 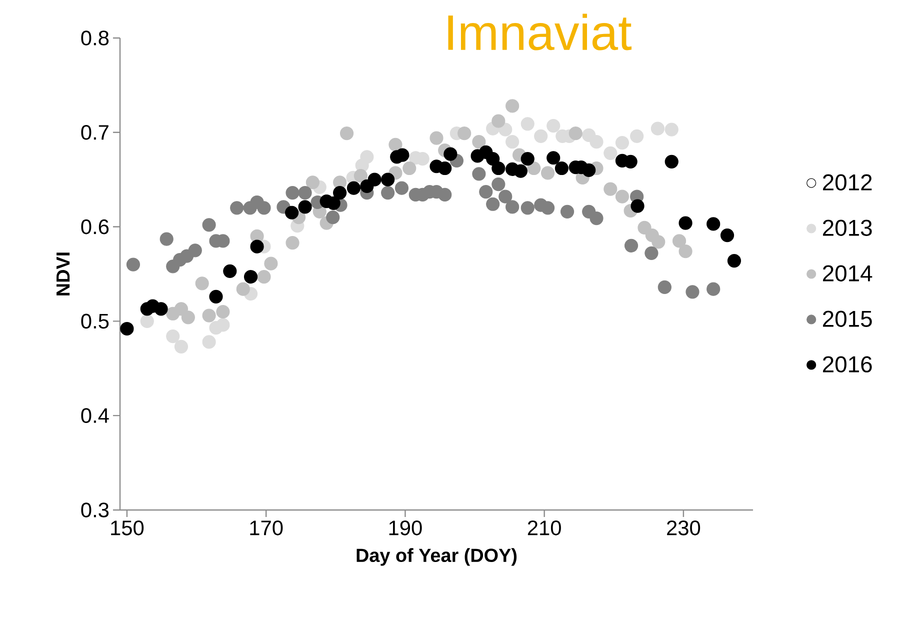 I want to click on x-tick-label: 170, so click(x=266, y=528).